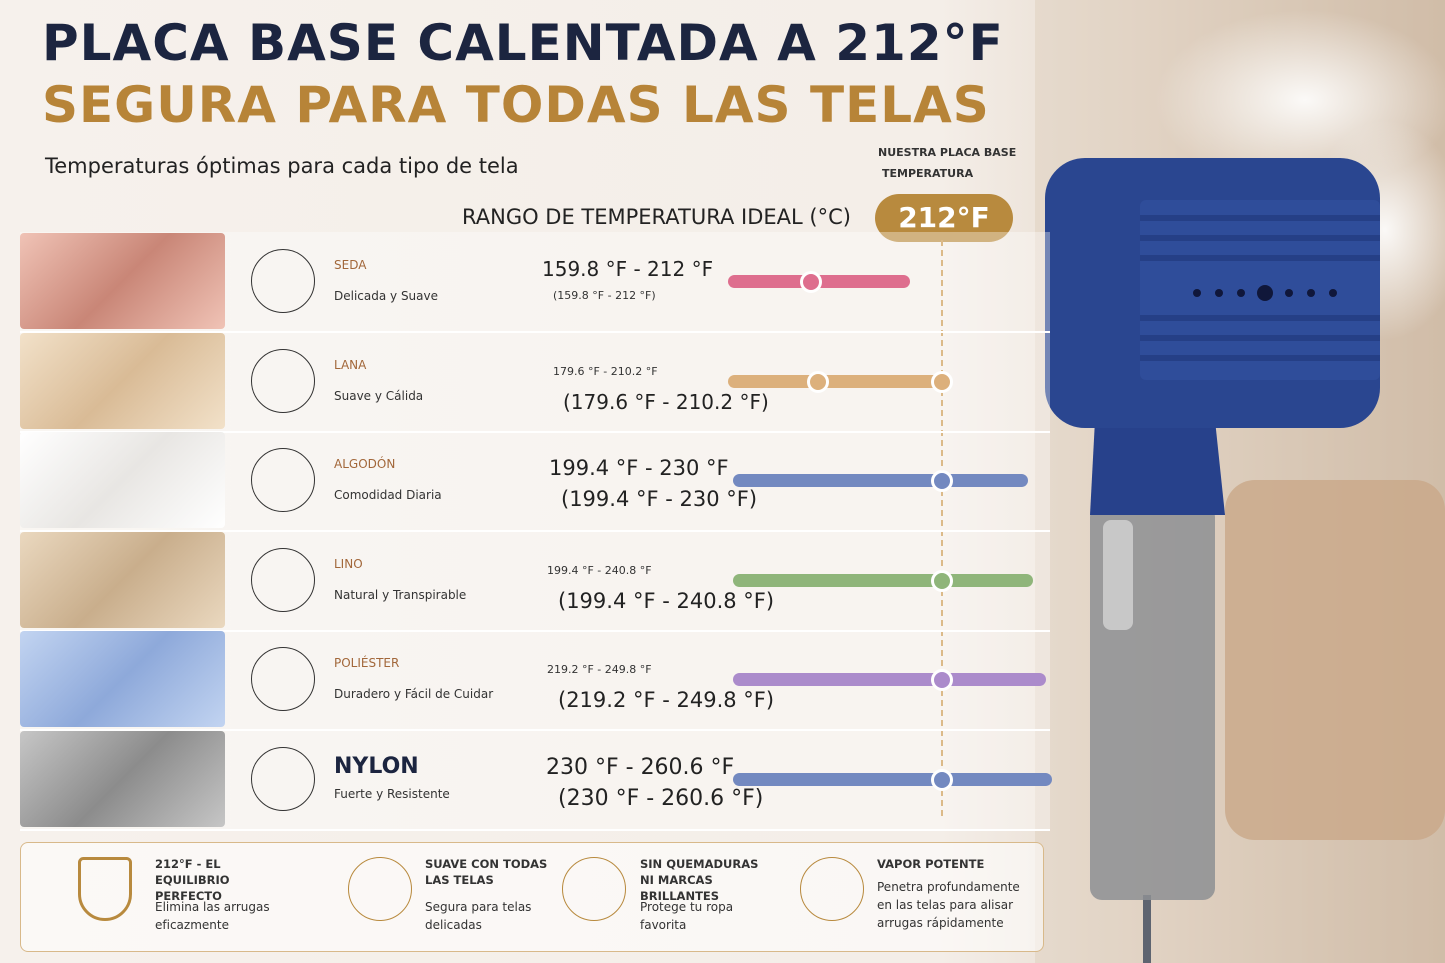  Describe the element at coordinates (942, 530) in the screenshot. I see `reference-line` at that location.